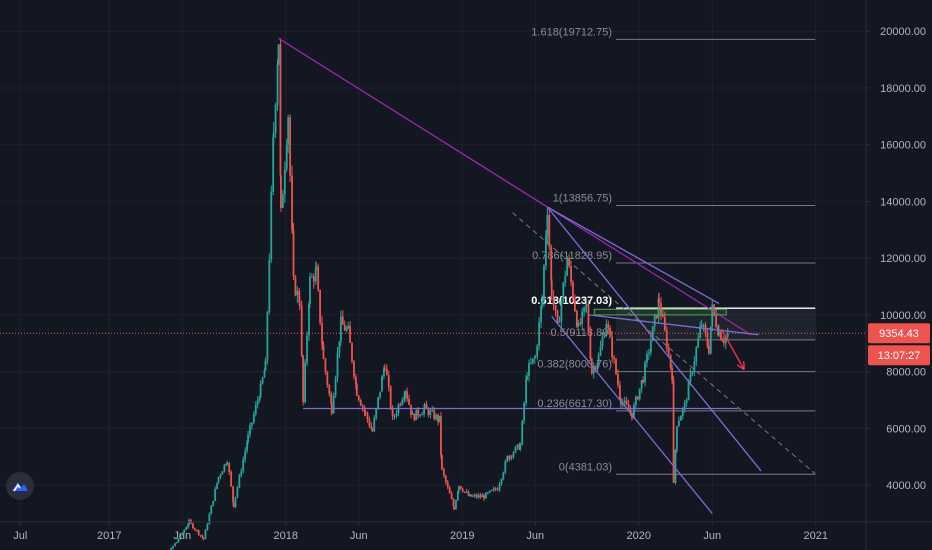 The width and height of the screenshot is (932, 550). What do you see at coordinates (20, 486) in the screenshot?
I see `tradingview-logo-icon` at bounding box center [20, 486].